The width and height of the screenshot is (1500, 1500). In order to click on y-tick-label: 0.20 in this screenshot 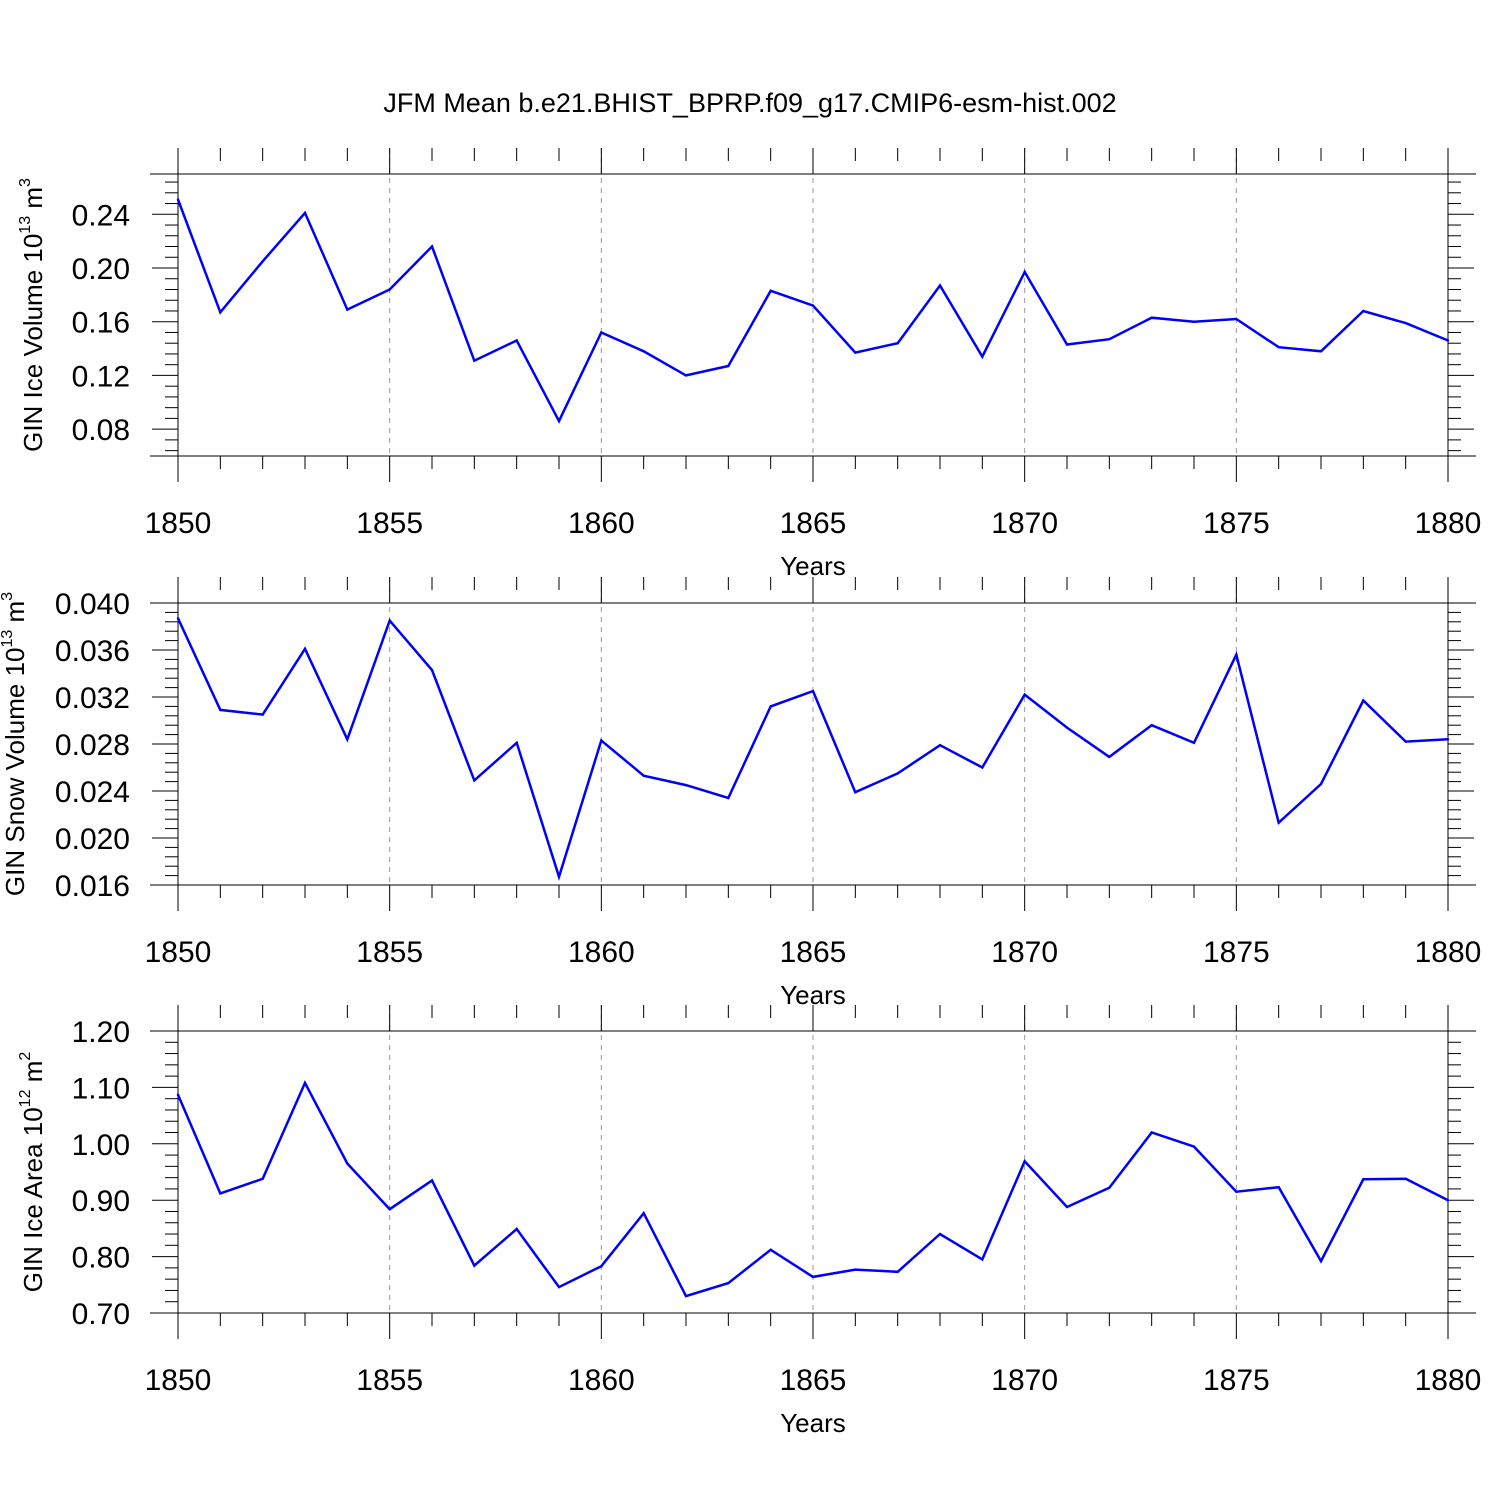, I will do `click(101, 269)`.